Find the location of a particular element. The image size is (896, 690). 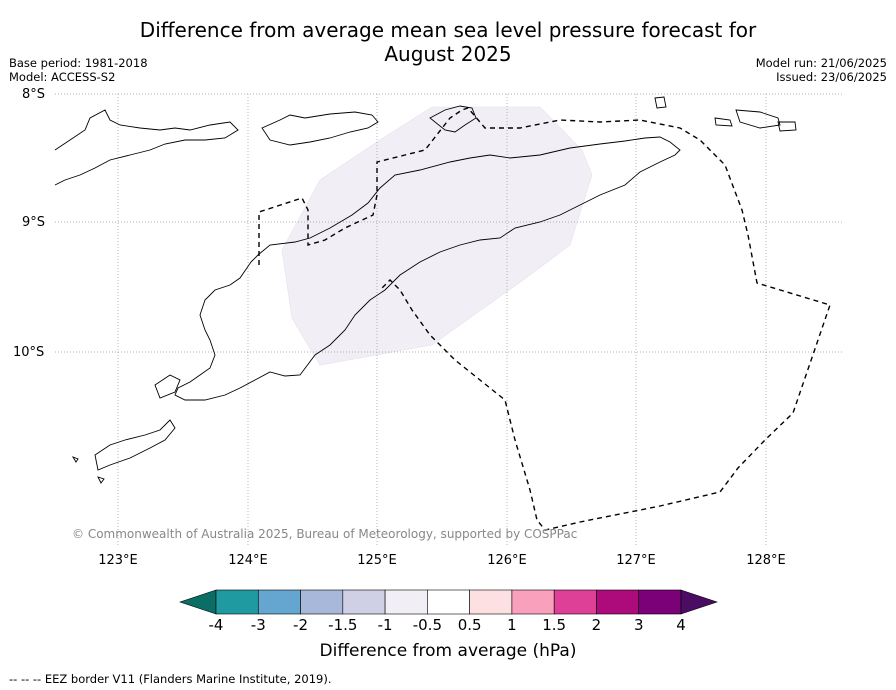

colorbar-tick-label: -1 is located at coordinates (385, 625).